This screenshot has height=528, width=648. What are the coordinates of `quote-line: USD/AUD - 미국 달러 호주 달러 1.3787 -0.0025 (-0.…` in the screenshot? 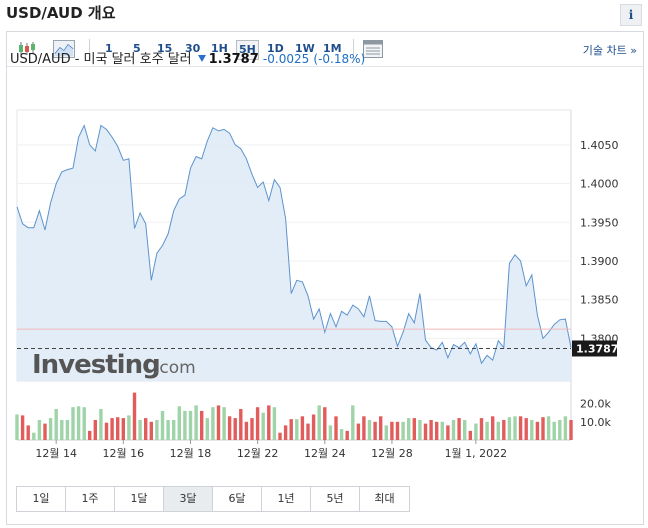 It's located at (187, 57).